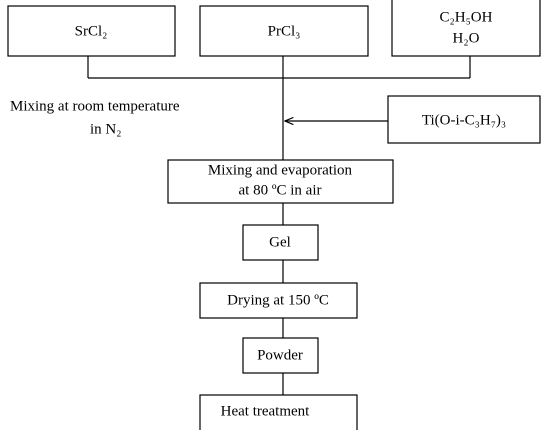  What do you see at coordinates (466, 17) in the screenshot?
I see `node-label: C₂H₅OH` at bounding box center [466, 17].